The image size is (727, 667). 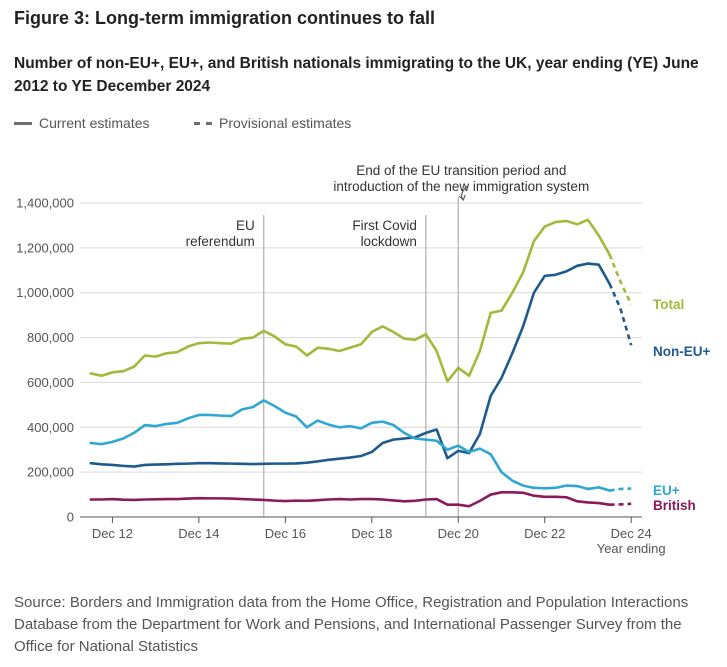 I want to click on annotation-arrowhead-icon, so click(x=462, y=197).